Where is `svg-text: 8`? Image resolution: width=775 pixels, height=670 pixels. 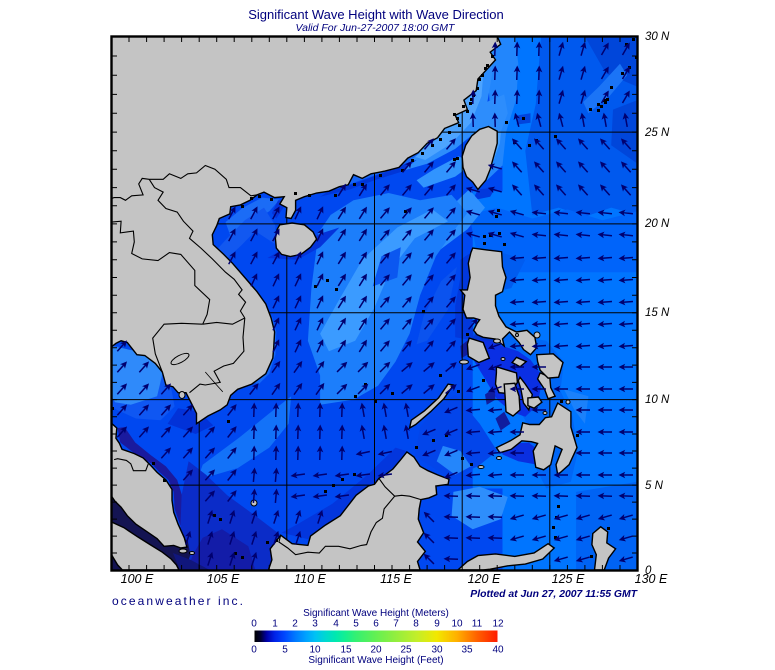
svg-text: 8 is located at coordinates (416, 624).